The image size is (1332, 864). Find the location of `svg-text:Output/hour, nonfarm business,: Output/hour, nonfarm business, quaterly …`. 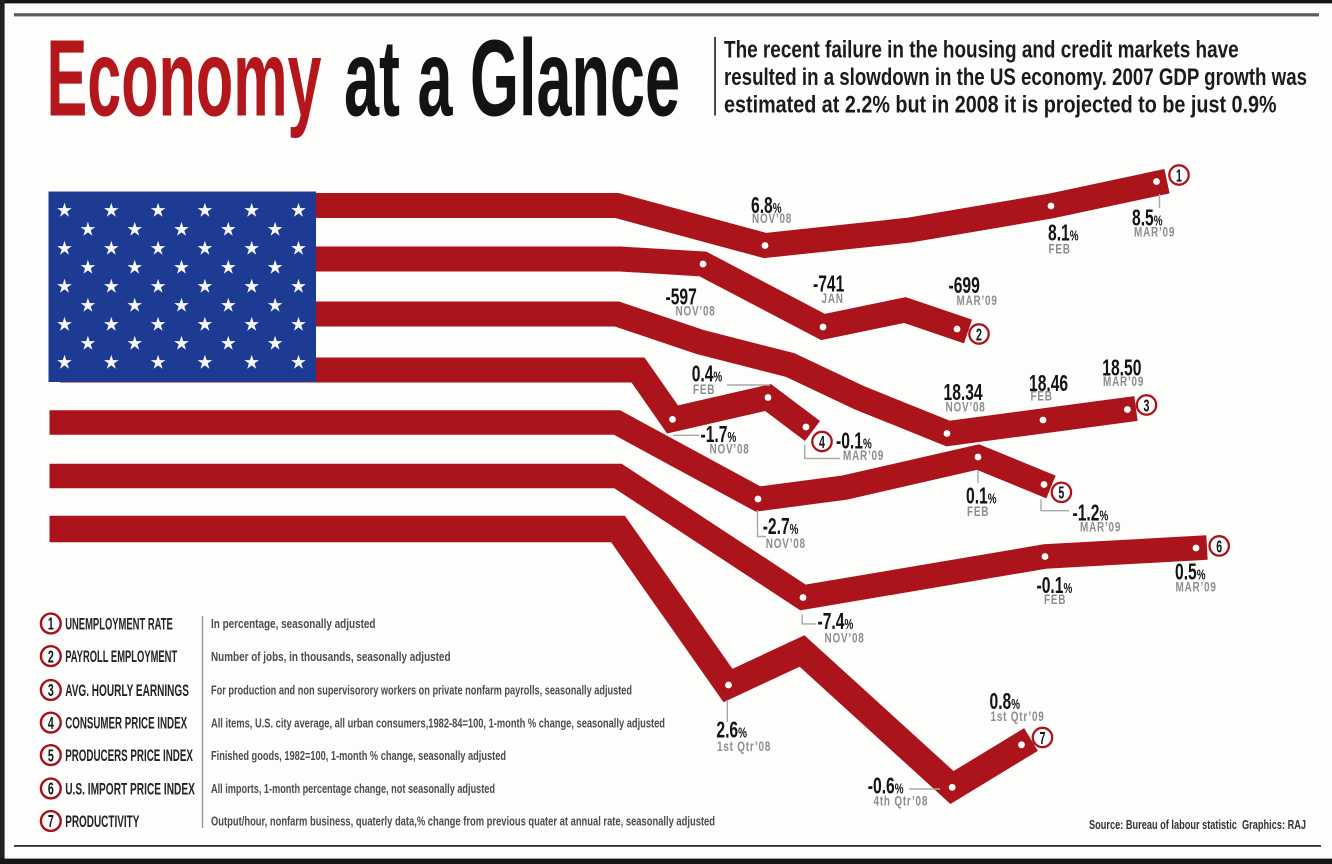

svg-text:Output/hour, nonfarm business,: Output/hour, nonfarm business, quaterly … is located at coordinates (463, 821).